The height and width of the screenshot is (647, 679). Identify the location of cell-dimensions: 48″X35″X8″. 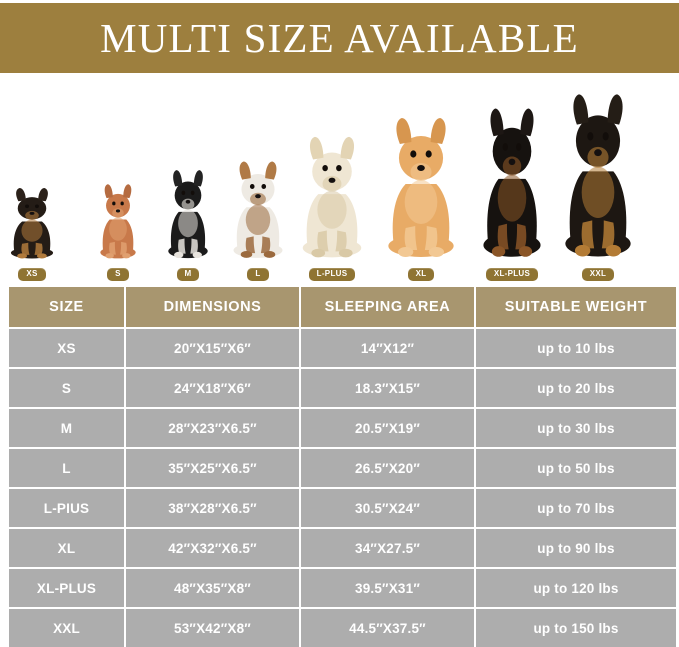
(213, 588).